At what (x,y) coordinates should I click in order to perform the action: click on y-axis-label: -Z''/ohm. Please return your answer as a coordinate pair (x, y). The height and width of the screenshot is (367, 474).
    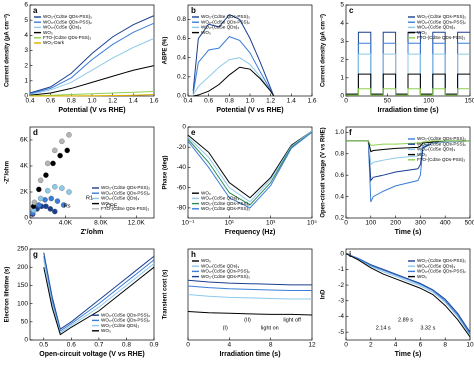
    Looking at the image, I should click on (8, 172).